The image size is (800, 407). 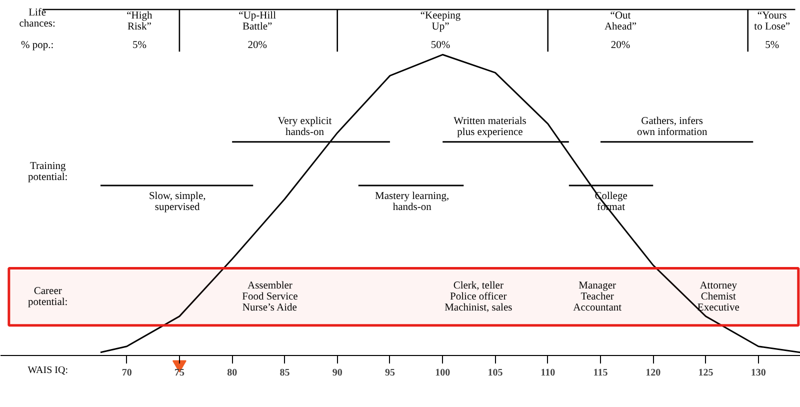 What do you see at coordinates (495, 372) in the screenshot?
I see `x-tick-label: 105` at bounding box center [495, 372].